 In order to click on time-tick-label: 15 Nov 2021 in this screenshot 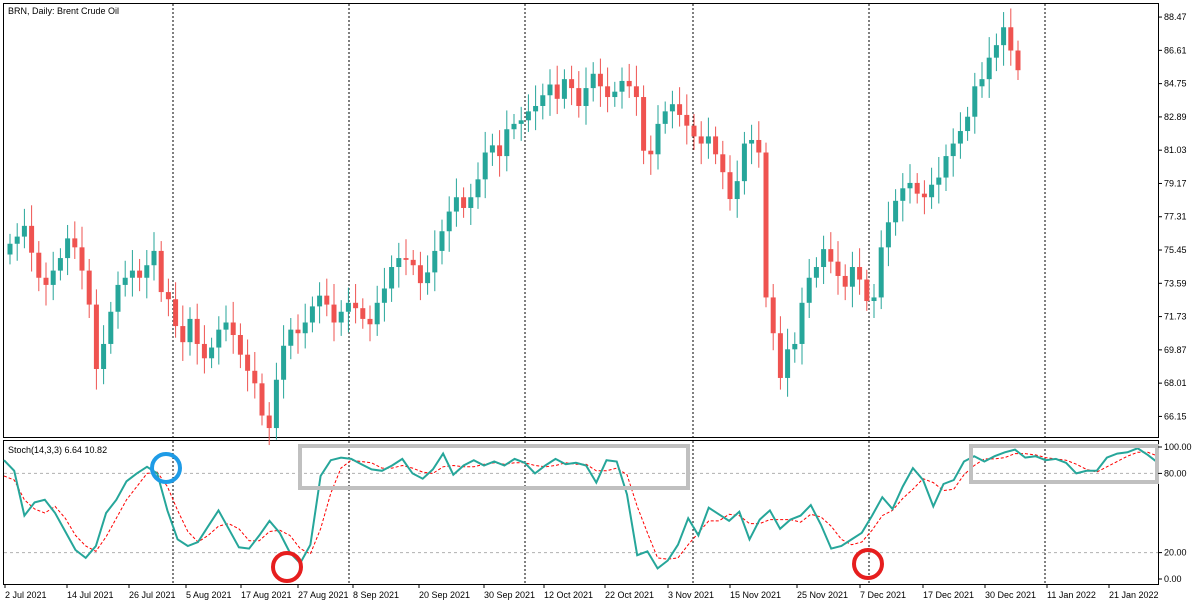, I will do `click(755, 595)`.